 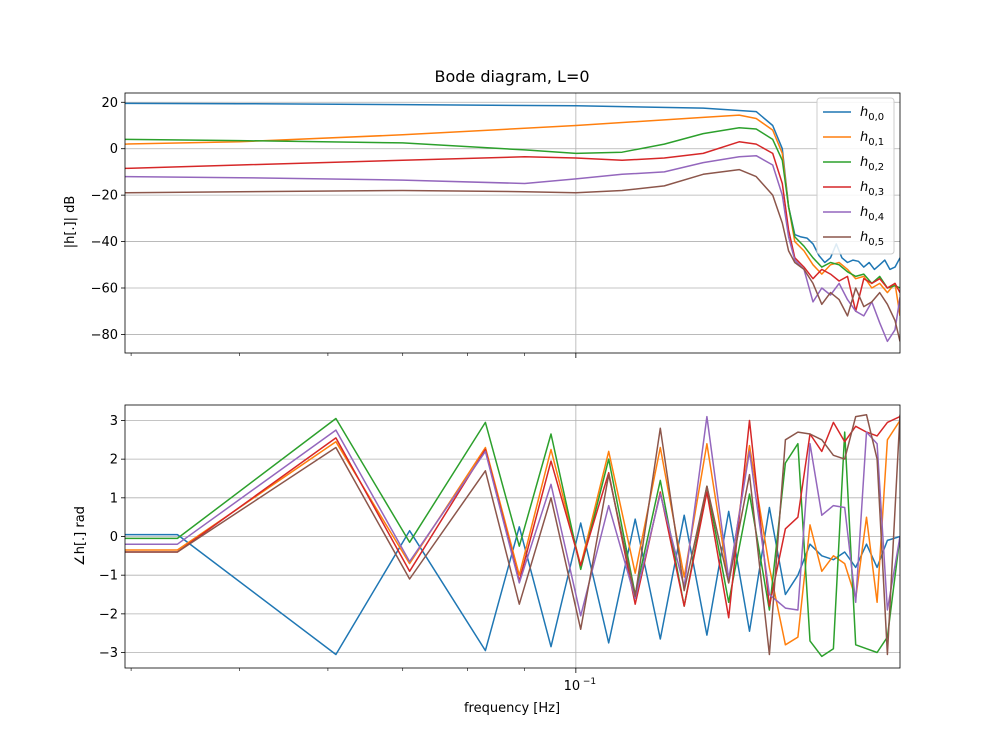 What do you see at coordinates (109, 103) in the screenshot?
I see `y-tick-label: 20` at bounding box center [109, 103].